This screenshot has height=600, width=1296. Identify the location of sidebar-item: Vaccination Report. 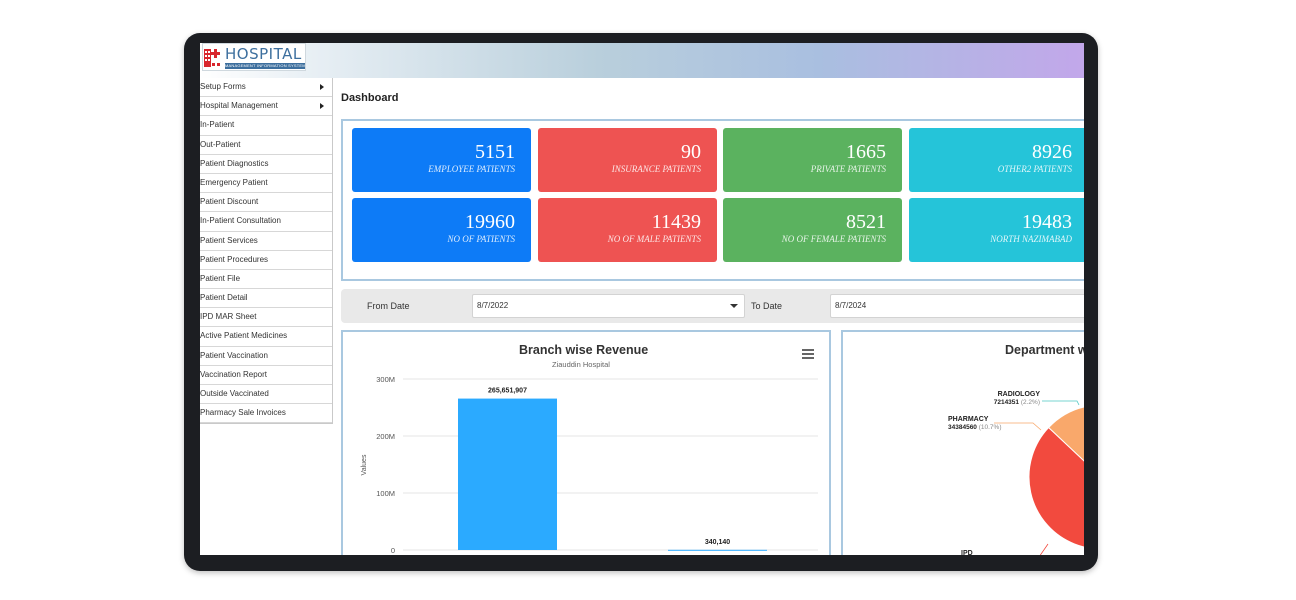
(266, 375).